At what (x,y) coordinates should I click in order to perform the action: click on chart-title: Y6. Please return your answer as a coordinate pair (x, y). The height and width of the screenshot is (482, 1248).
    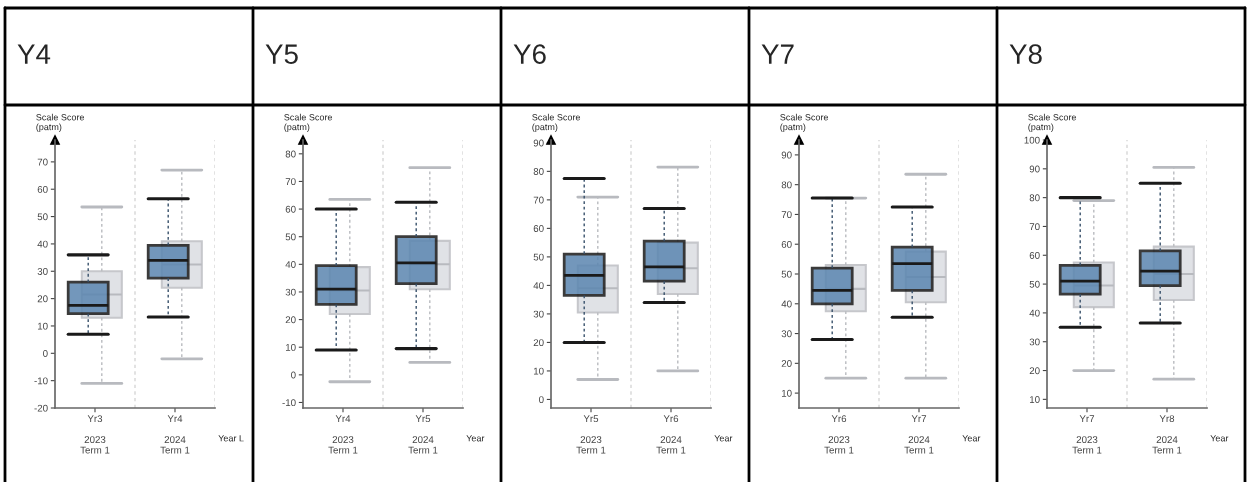
    Looking at the image, I should click on (529, 54).